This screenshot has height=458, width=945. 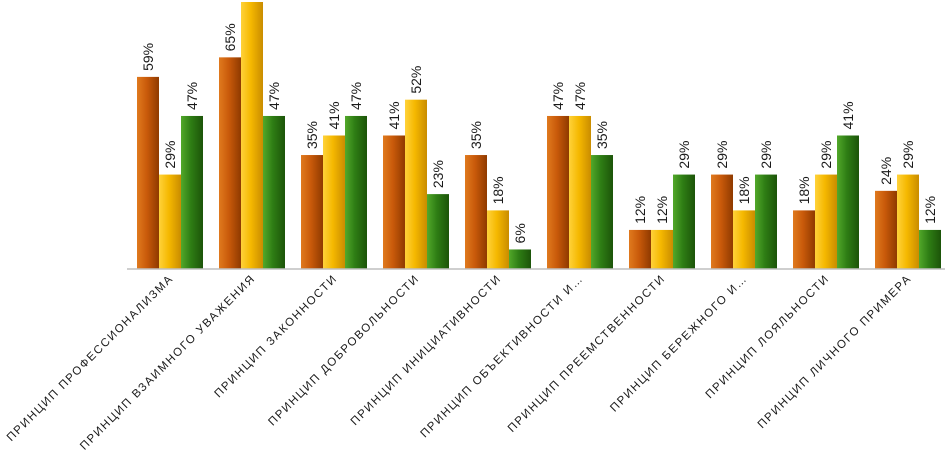 What do you see at coordinates (722, 155) in the screenshot?
I see `data-label-s1-c8: 29%` at bounding box center [722, 155].